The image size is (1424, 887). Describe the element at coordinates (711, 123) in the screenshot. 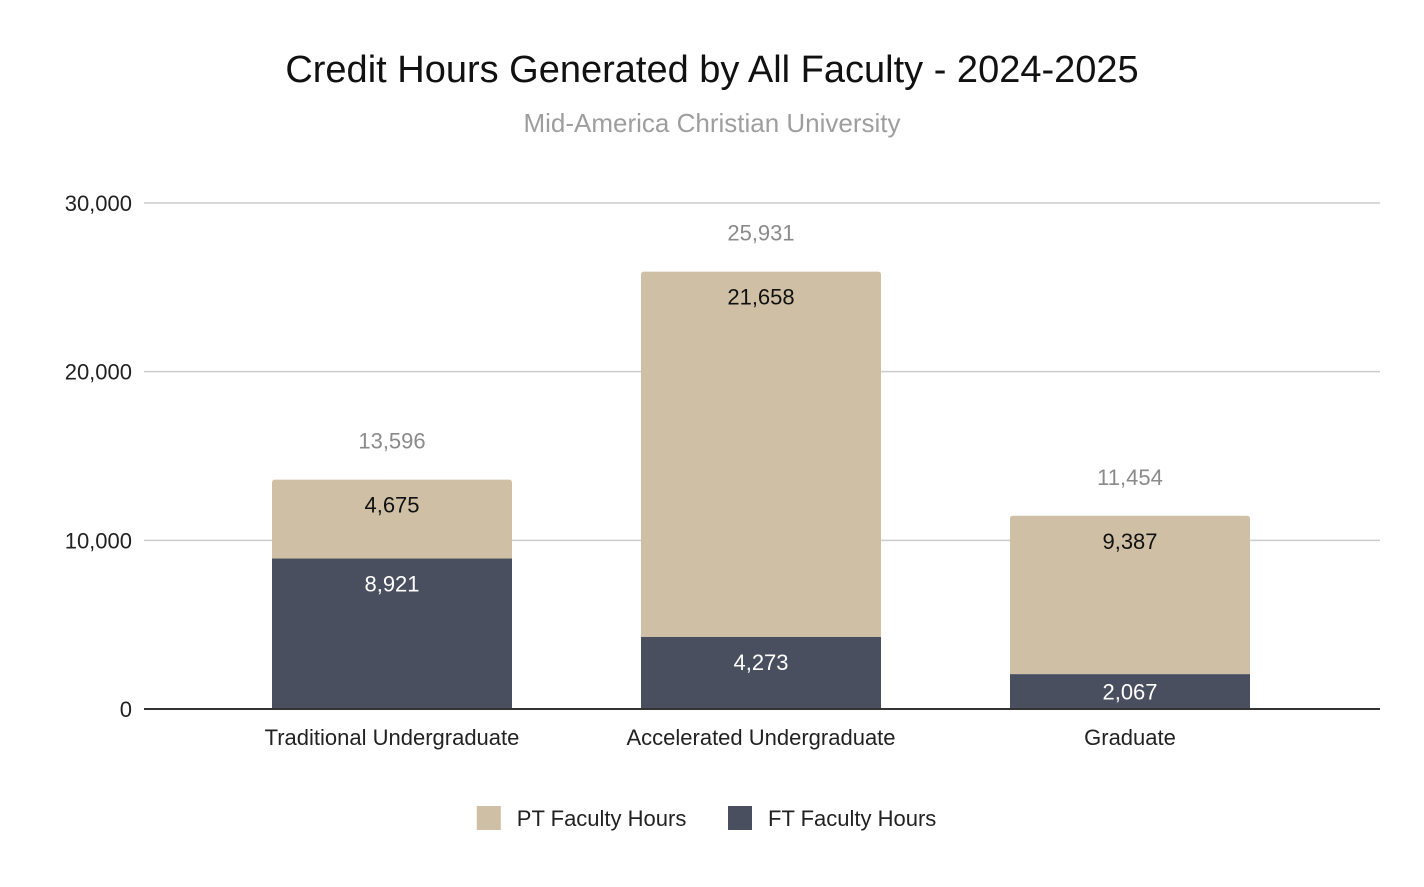

I see `chart-subtitle: Mid-America Christian University` at that location.